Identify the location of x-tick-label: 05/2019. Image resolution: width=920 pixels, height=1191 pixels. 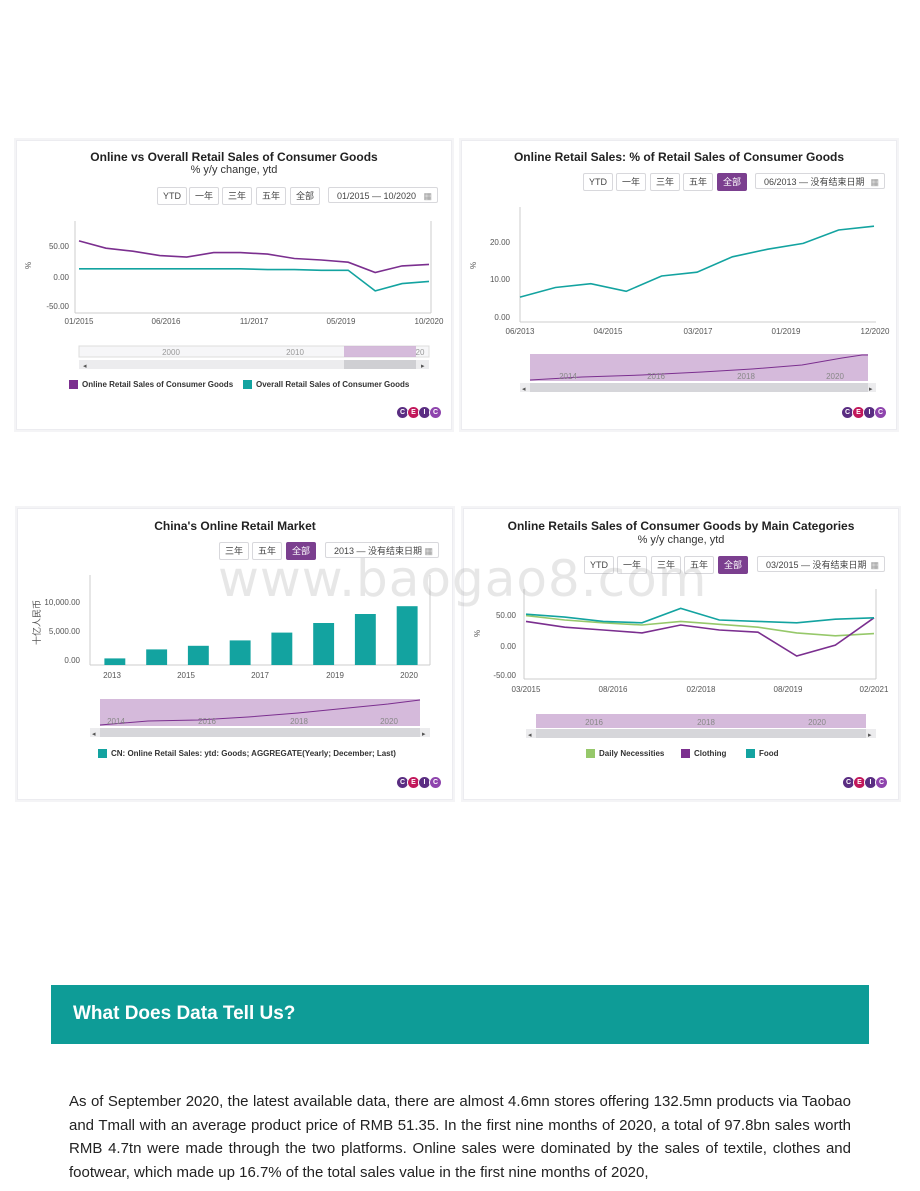
(341, 321).